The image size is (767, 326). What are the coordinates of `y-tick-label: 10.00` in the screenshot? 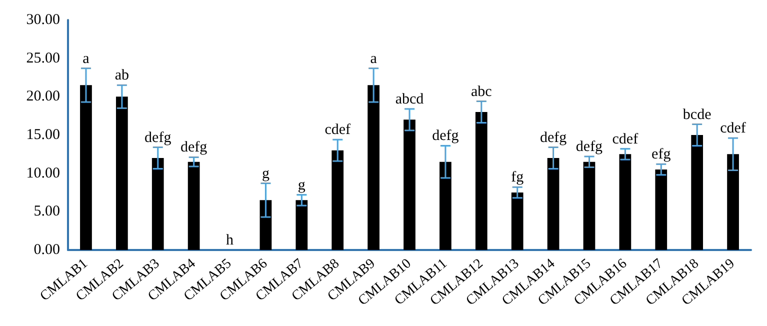 It's located at (43, 173).